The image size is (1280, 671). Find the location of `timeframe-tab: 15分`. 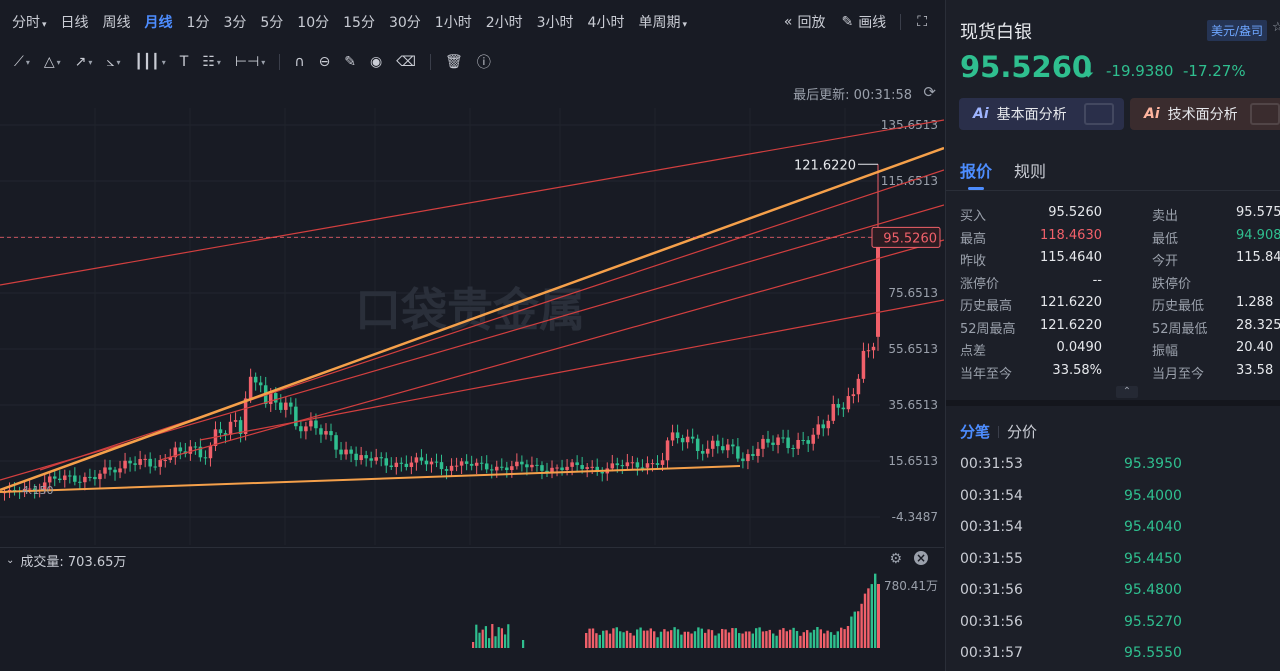

timeframe-tab: 15分 is located at coordinates (359, 22).